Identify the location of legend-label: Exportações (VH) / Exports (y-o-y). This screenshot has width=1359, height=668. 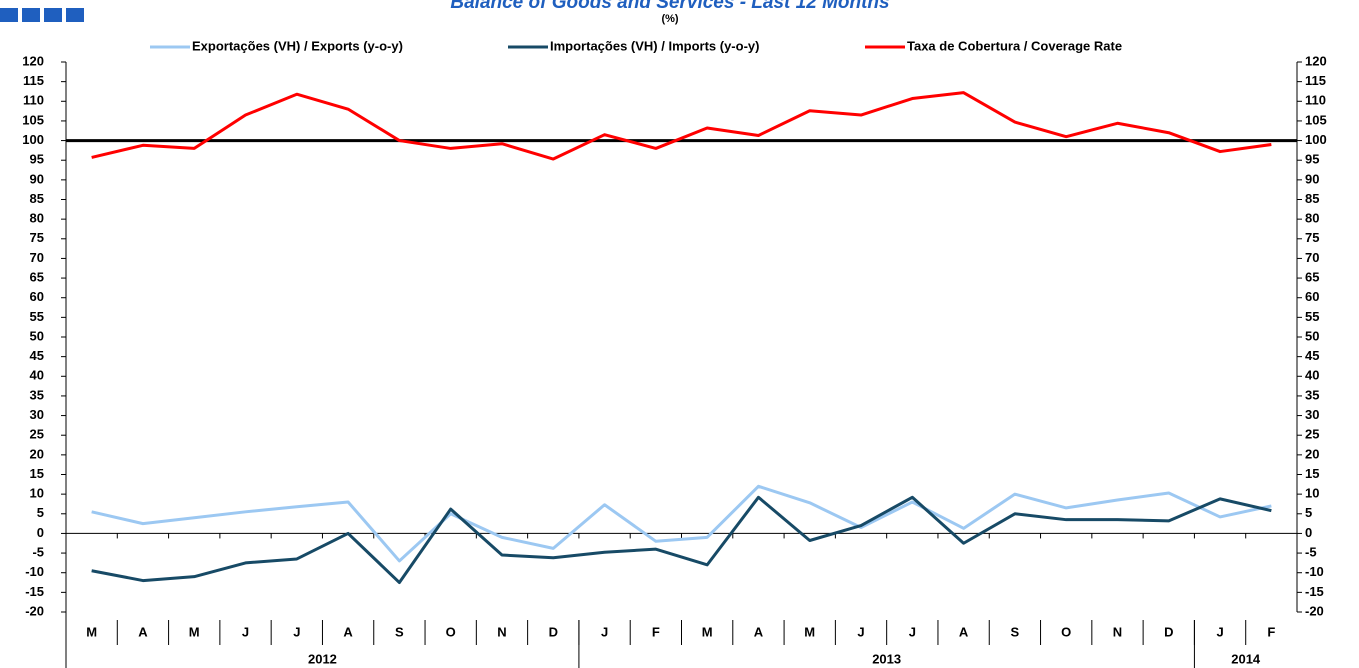
(297, 45).